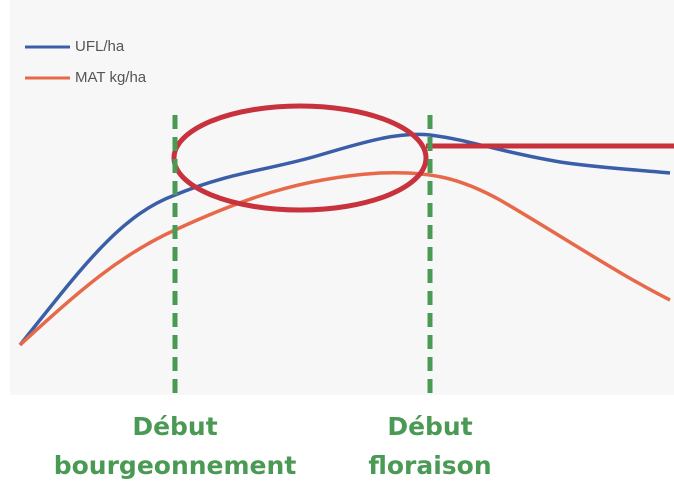  What do you see at coordinates (429, 465) in the screenshot?
I see `stage-label: floraison` at bounding box center [429, 465].